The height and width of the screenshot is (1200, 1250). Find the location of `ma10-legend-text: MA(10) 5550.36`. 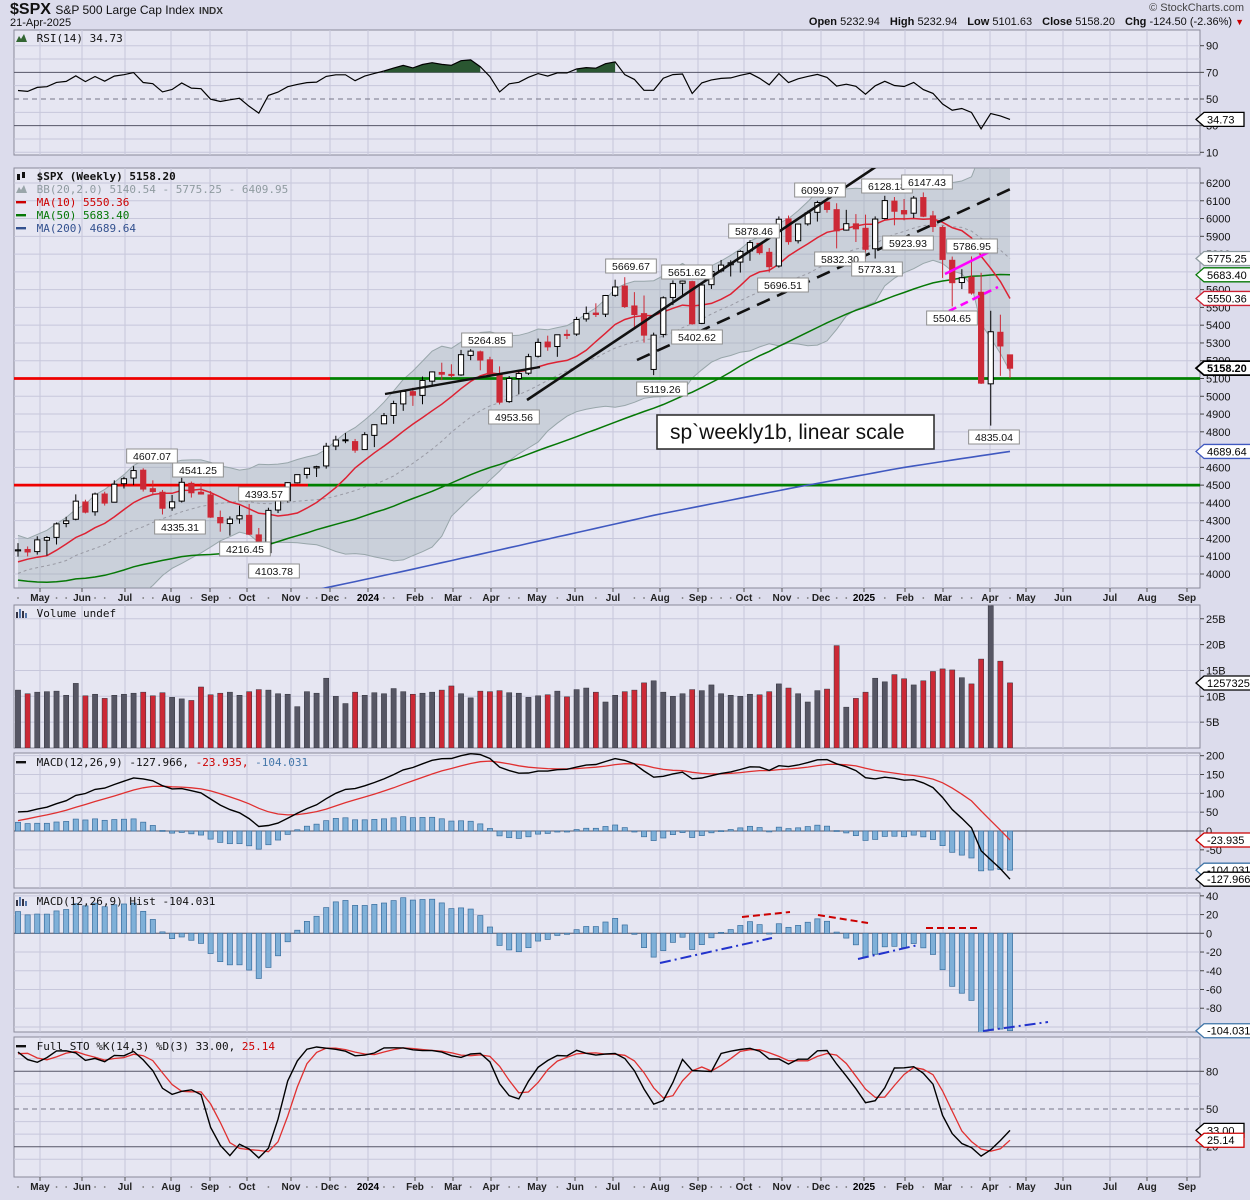

ma10-legend-text: MA(10) 5550.36 is located at coordinates (83, 202).